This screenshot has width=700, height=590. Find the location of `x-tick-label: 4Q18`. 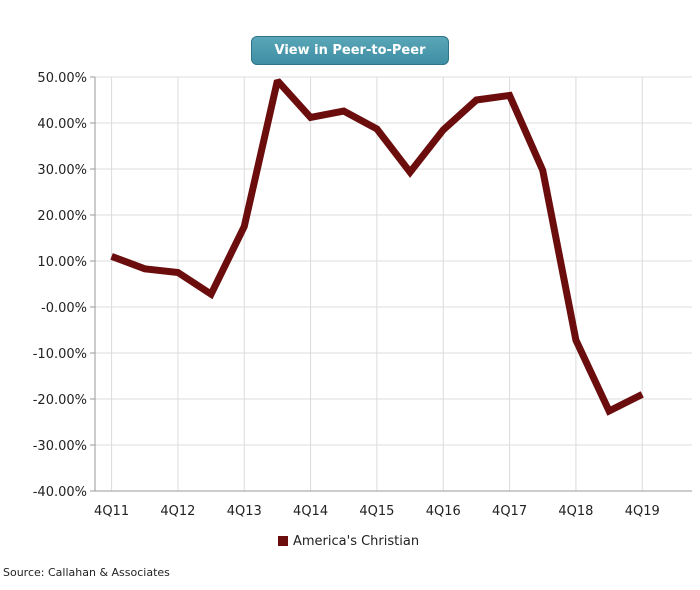

x-tick-label: 4Q18 is located at coordinates (575, 511).